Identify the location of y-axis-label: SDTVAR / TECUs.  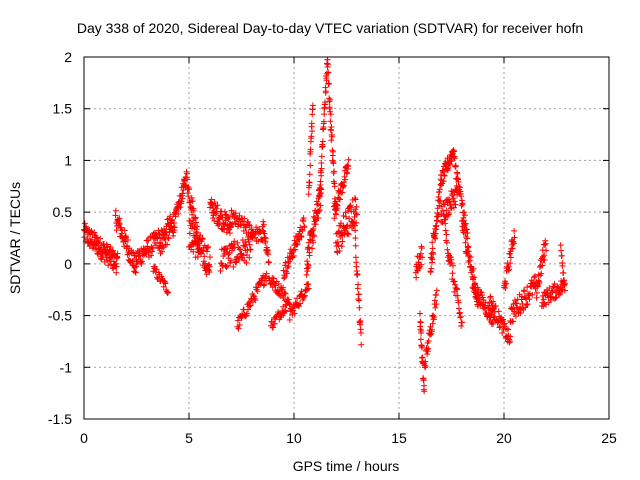
(15, 238).